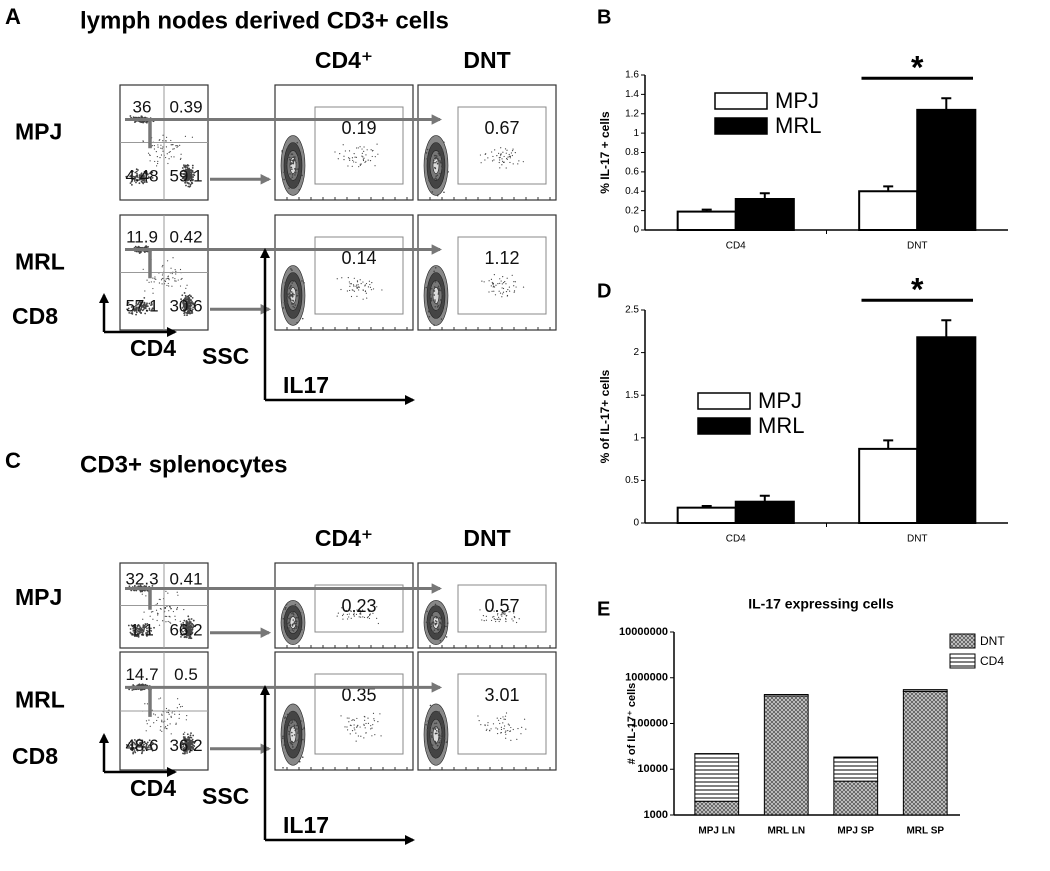 Image resolution: width=1050 pixels, height=871 pixels. Describe the element at coordinates (486, 60) in the screenshot. I see `column-header: DNT` at that location.